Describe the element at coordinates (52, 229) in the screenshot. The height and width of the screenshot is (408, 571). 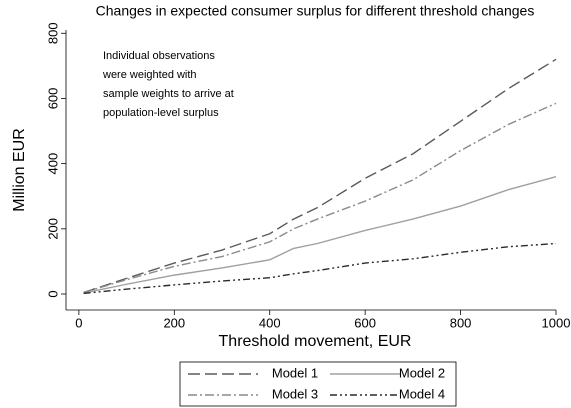
I see `y-tick-label: 200` at that location.